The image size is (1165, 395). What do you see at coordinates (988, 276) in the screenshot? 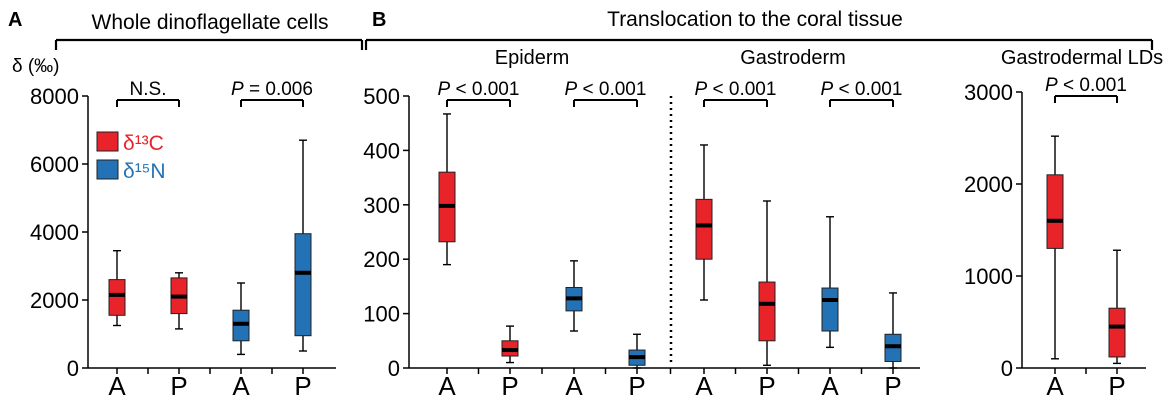
I see `lds-y-tick-label-1: 1000` at bounding box center [988, 276].